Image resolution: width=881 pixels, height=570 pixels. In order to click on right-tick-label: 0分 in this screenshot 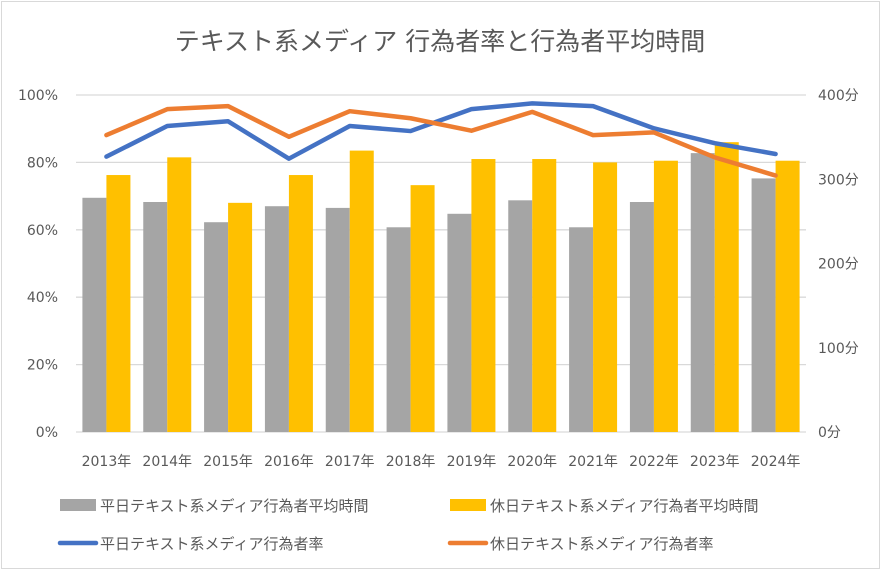, I will do `click(829, 433)`.